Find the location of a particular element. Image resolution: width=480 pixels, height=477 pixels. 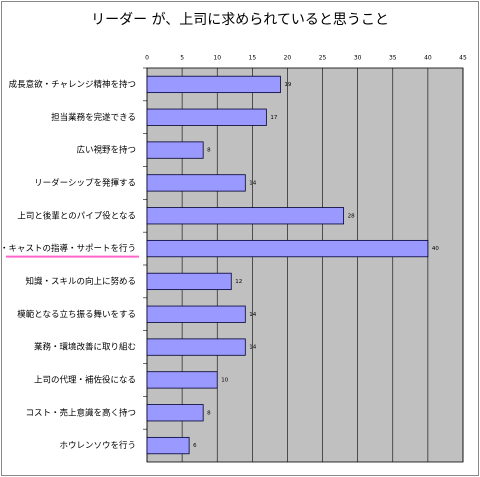

value-label: 17 is located at coordinates (273, 118).